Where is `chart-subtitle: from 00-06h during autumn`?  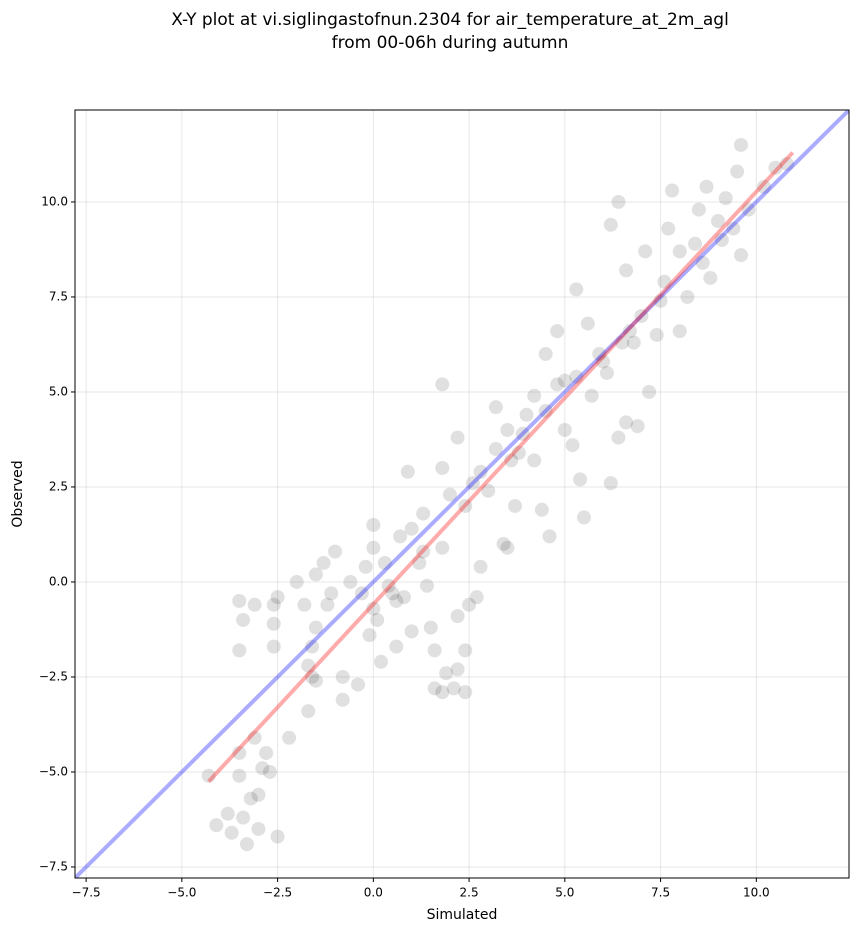
chart-subtitle: from 00-06h during autumn is located at coordinates (450, 43).